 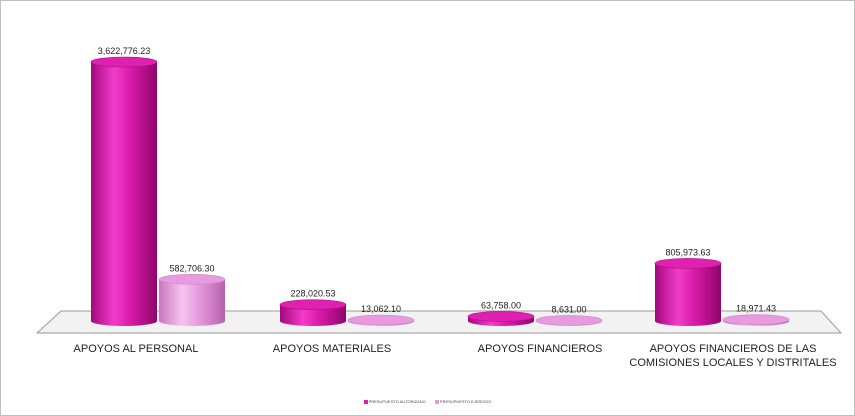 I want to click on data-label-presupuesto-ejercido-2: 13,062.10, so click(x=381, y=309).